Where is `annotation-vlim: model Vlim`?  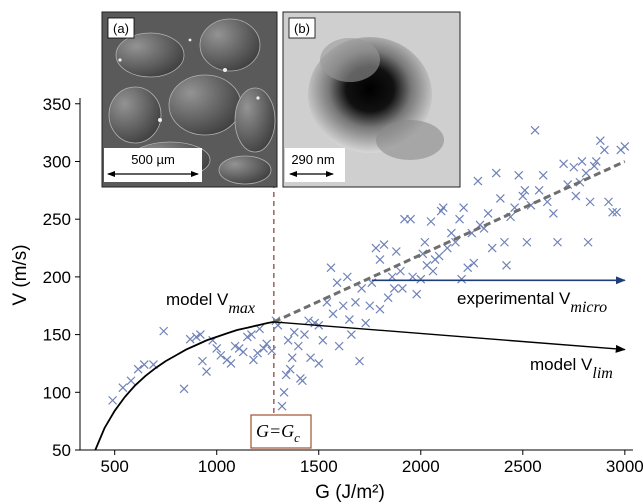 annotation-vlim: model Vlim is located at coordinates (571, 368).